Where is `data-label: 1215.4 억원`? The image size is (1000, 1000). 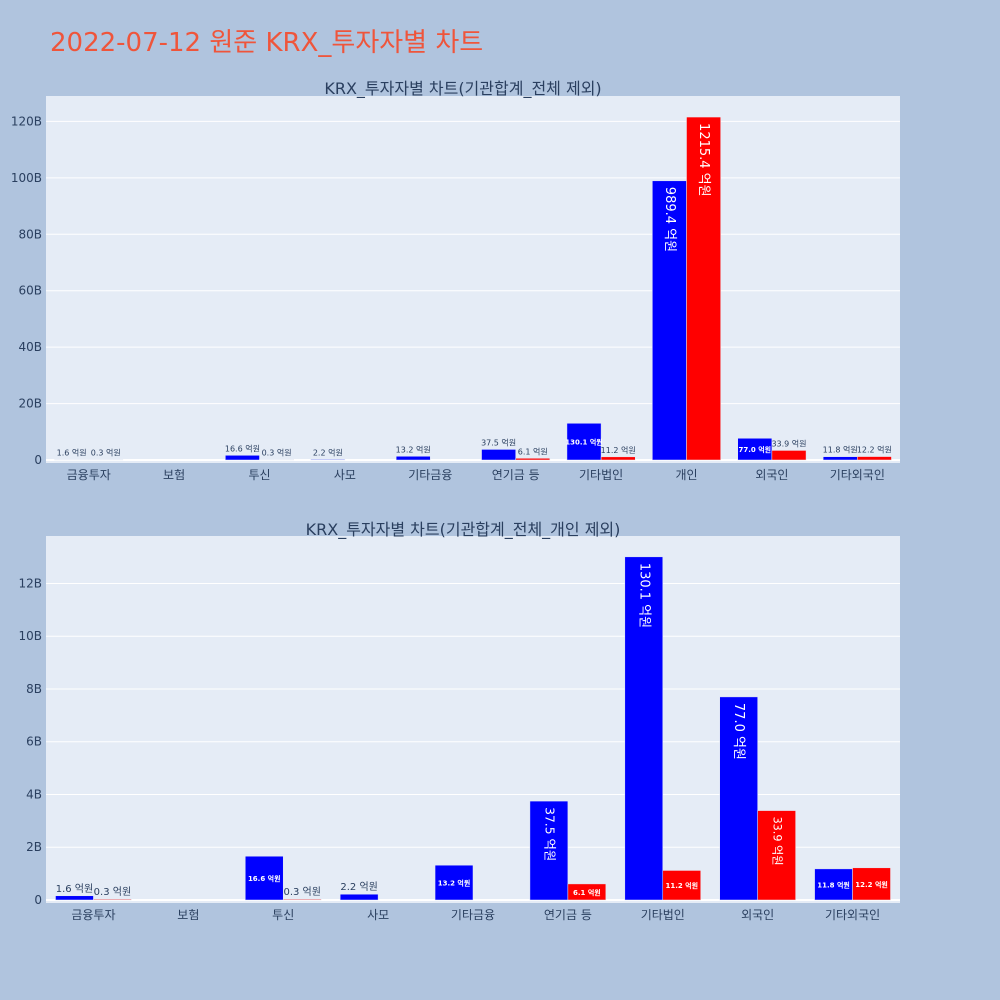
data-label: 1215.4 억원 is located at coordinates (703, 160).